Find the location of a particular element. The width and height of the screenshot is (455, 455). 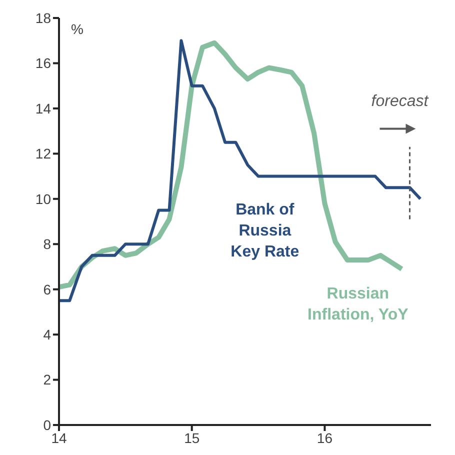

y-tick-label: 16 is located at coordinates (43, 63).